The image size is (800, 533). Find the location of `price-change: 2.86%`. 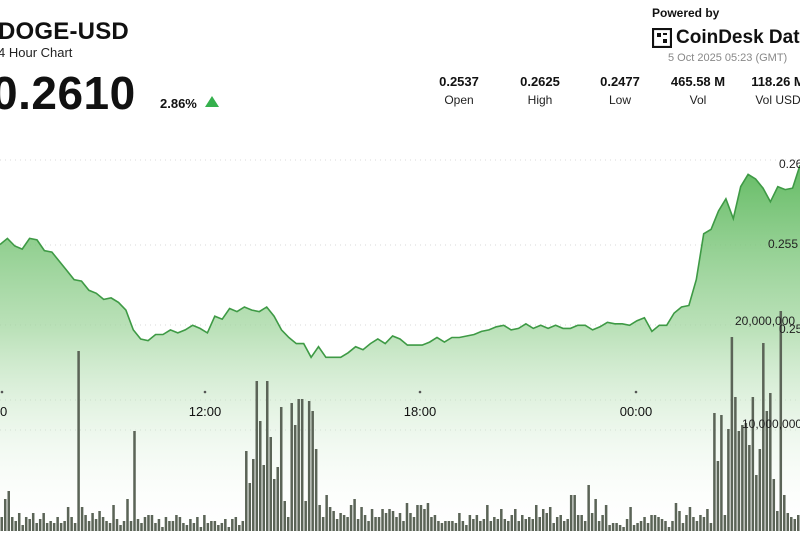

price-change: 2.86% is located at coordinates (178, 103).